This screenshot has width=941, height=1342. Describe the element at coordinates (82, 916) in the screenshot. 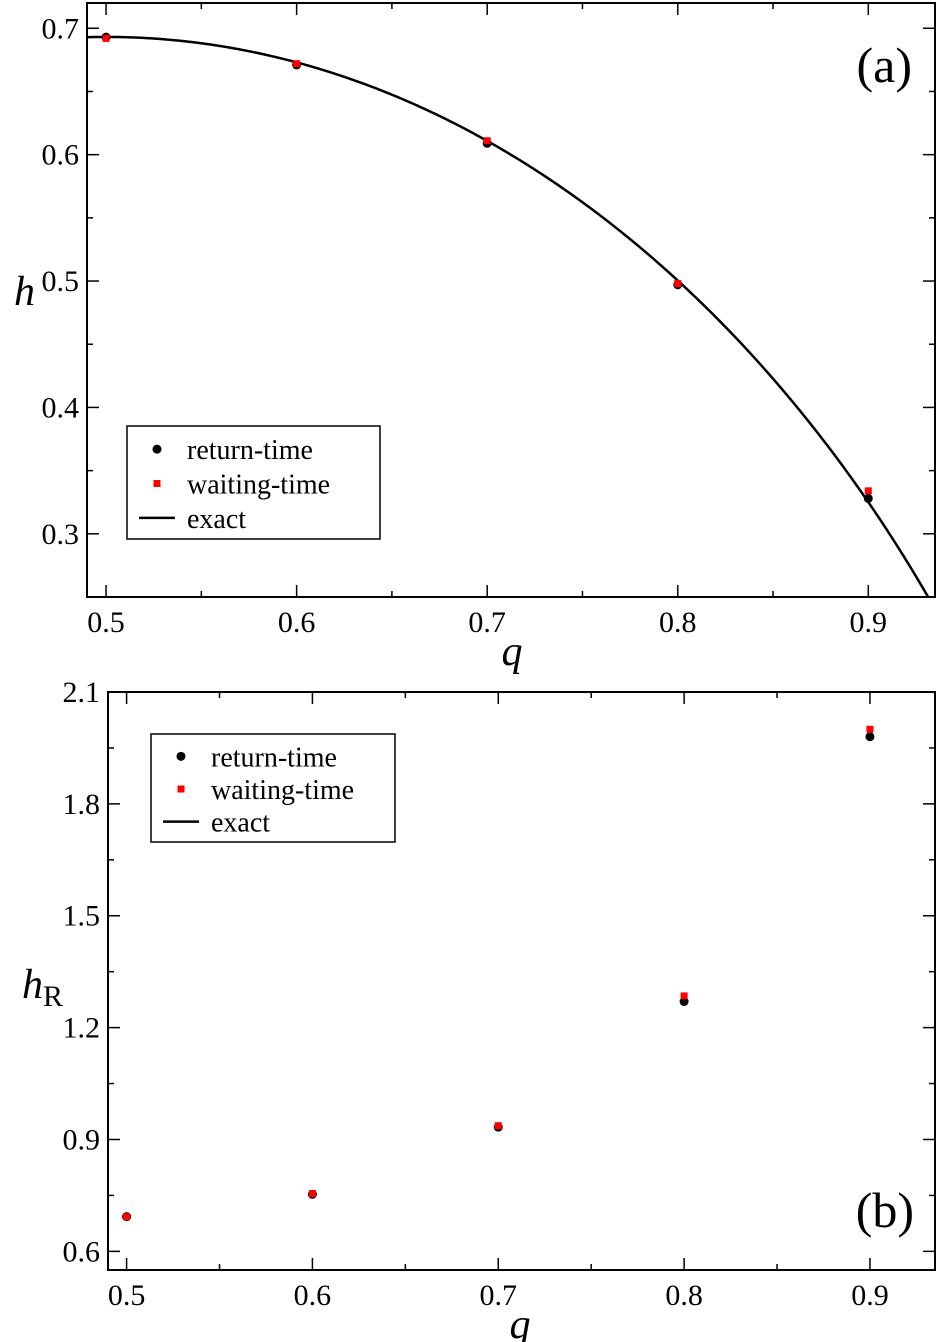

I see `y-tick-label: 1.5` at that location.